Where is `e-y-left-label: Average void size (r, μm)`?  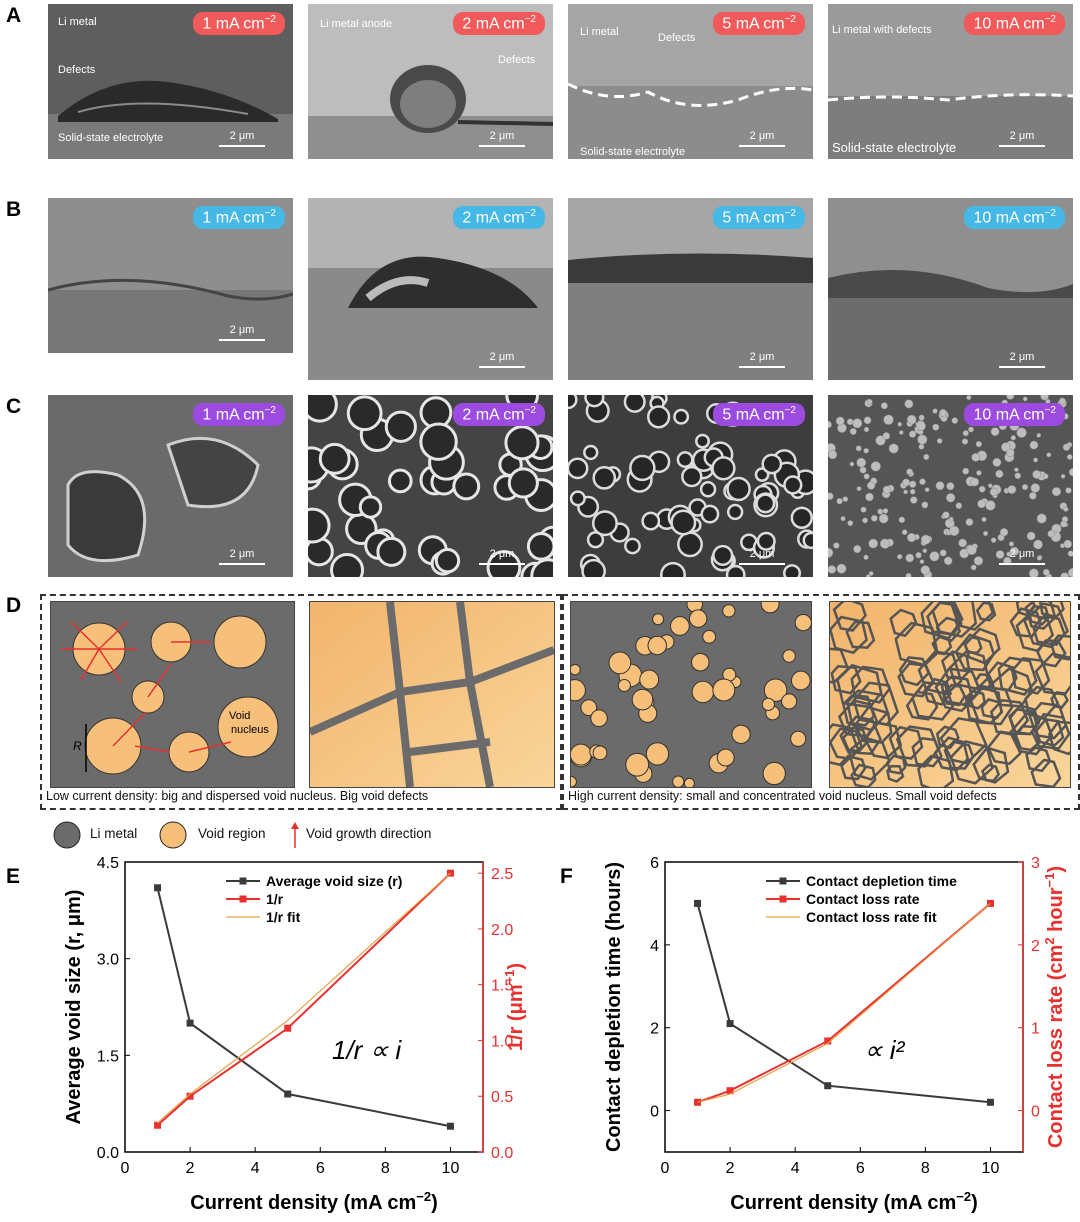 e-y-left-label: Average void size (r, μm) is located at coordinates (74, 1007).